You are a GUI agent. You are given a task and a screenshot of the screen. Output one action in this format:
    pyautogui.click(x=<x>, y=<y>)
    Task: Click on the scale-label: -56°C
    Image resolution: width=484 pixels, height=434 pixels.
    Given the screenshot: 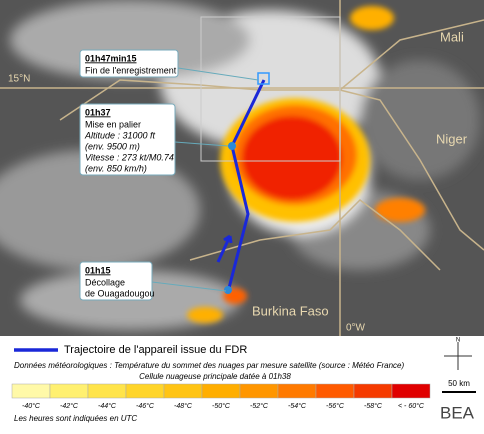 What is the action you would take?
    pyautogui.click(x=335, y=406)
    